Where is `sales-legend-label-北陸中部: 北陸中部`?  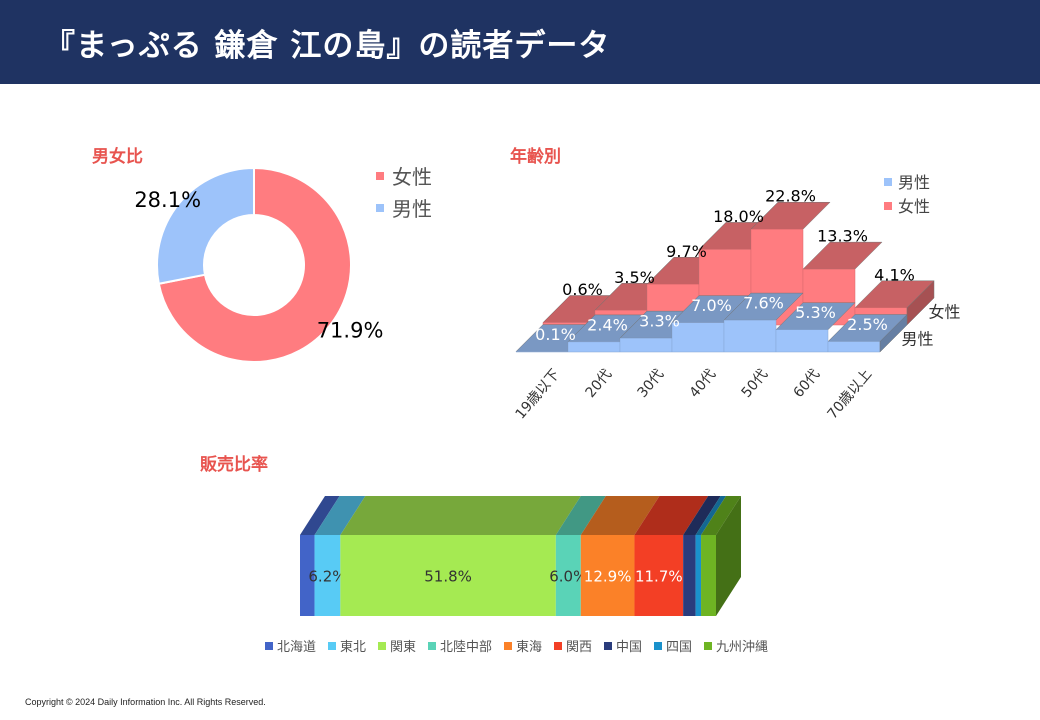
sales-legend-label-北陸中部: 北陸中部 is located at coordinates (466, 647).